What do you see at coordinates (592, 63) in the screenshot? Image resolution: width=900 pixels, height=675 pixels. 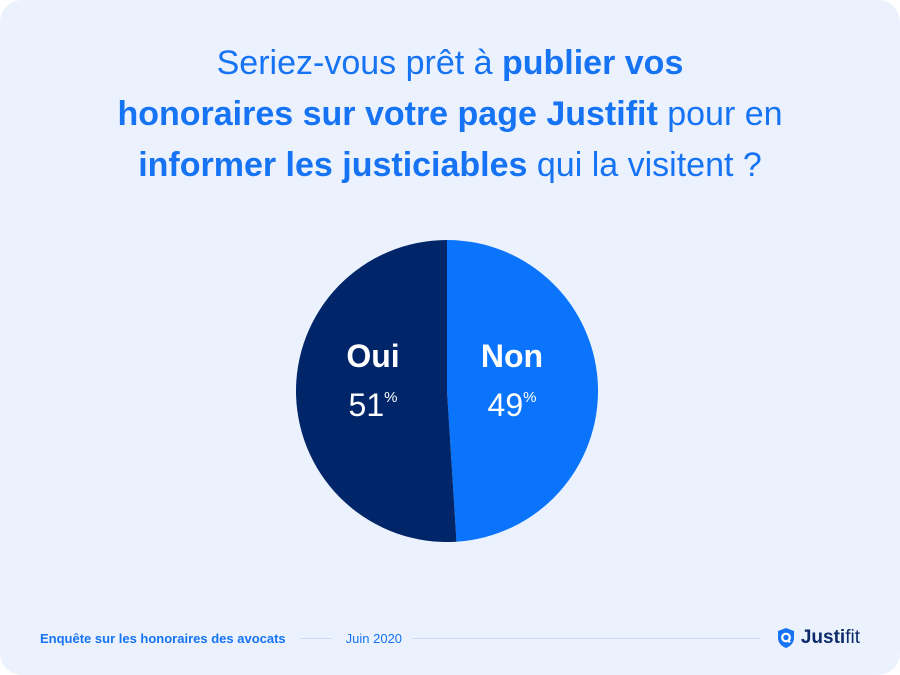 I see `title-part: publier vos` at bounding box center [592, 63].